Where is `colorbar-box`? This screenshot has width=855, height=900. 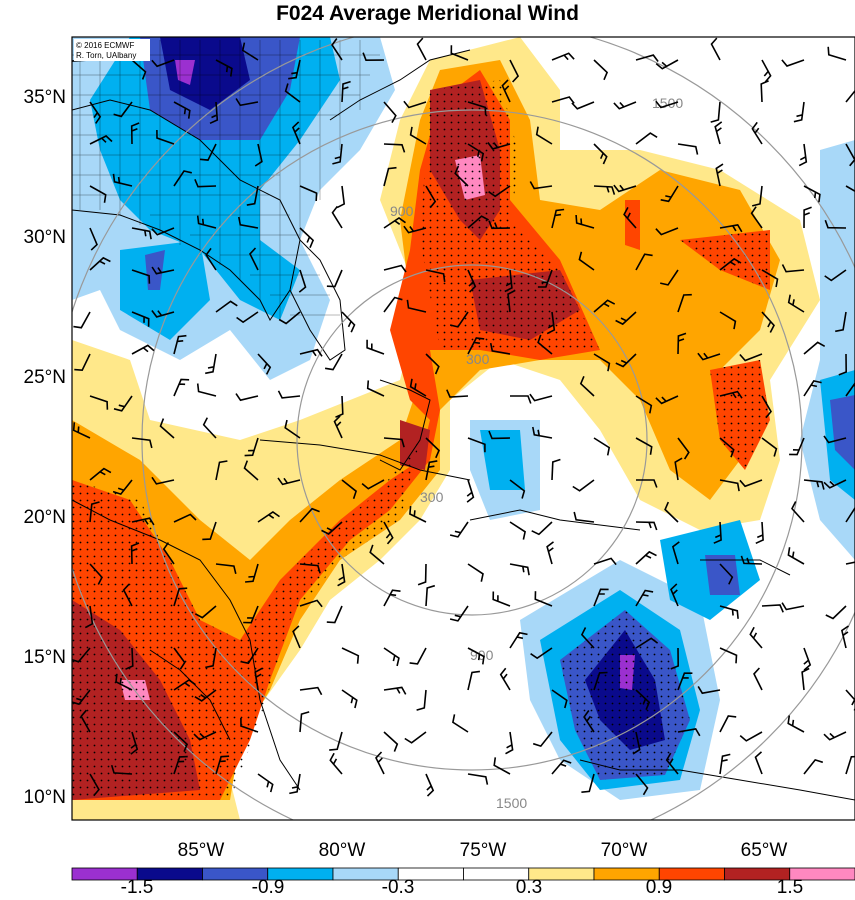 colorbar-box is located at coordinates (822, 874).